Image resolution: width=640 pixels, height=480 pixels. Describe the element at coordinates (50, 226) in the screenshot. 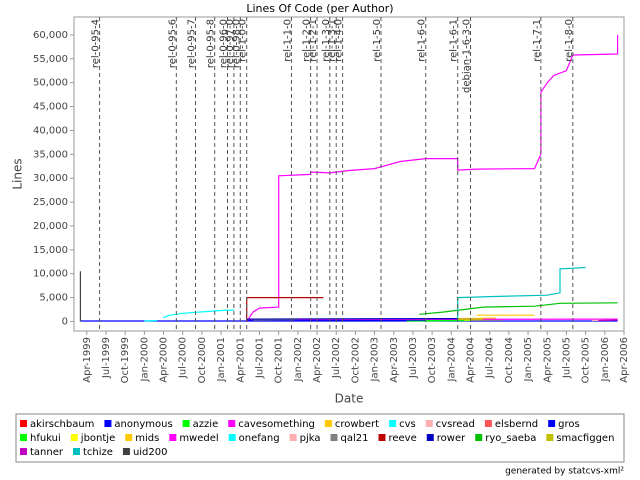

I see `y-tick-label: 20,000` at that location.